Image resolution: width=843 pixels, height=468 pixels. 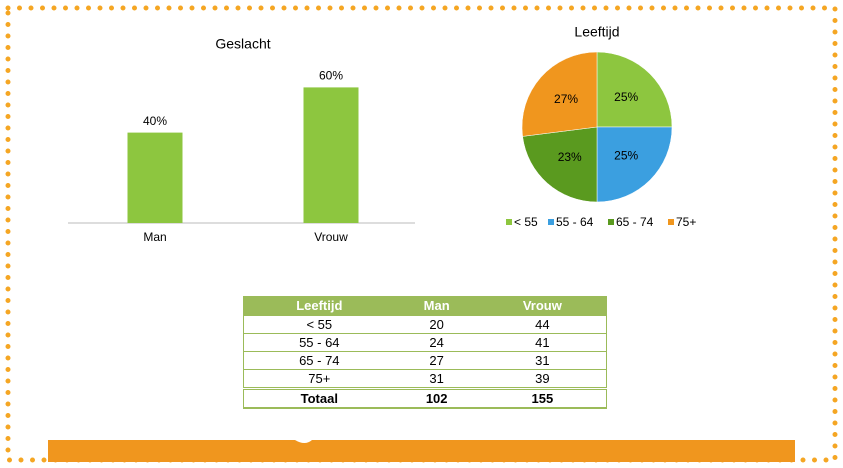 I want to click on table-cell: < 55, so click(x=319, y=324).